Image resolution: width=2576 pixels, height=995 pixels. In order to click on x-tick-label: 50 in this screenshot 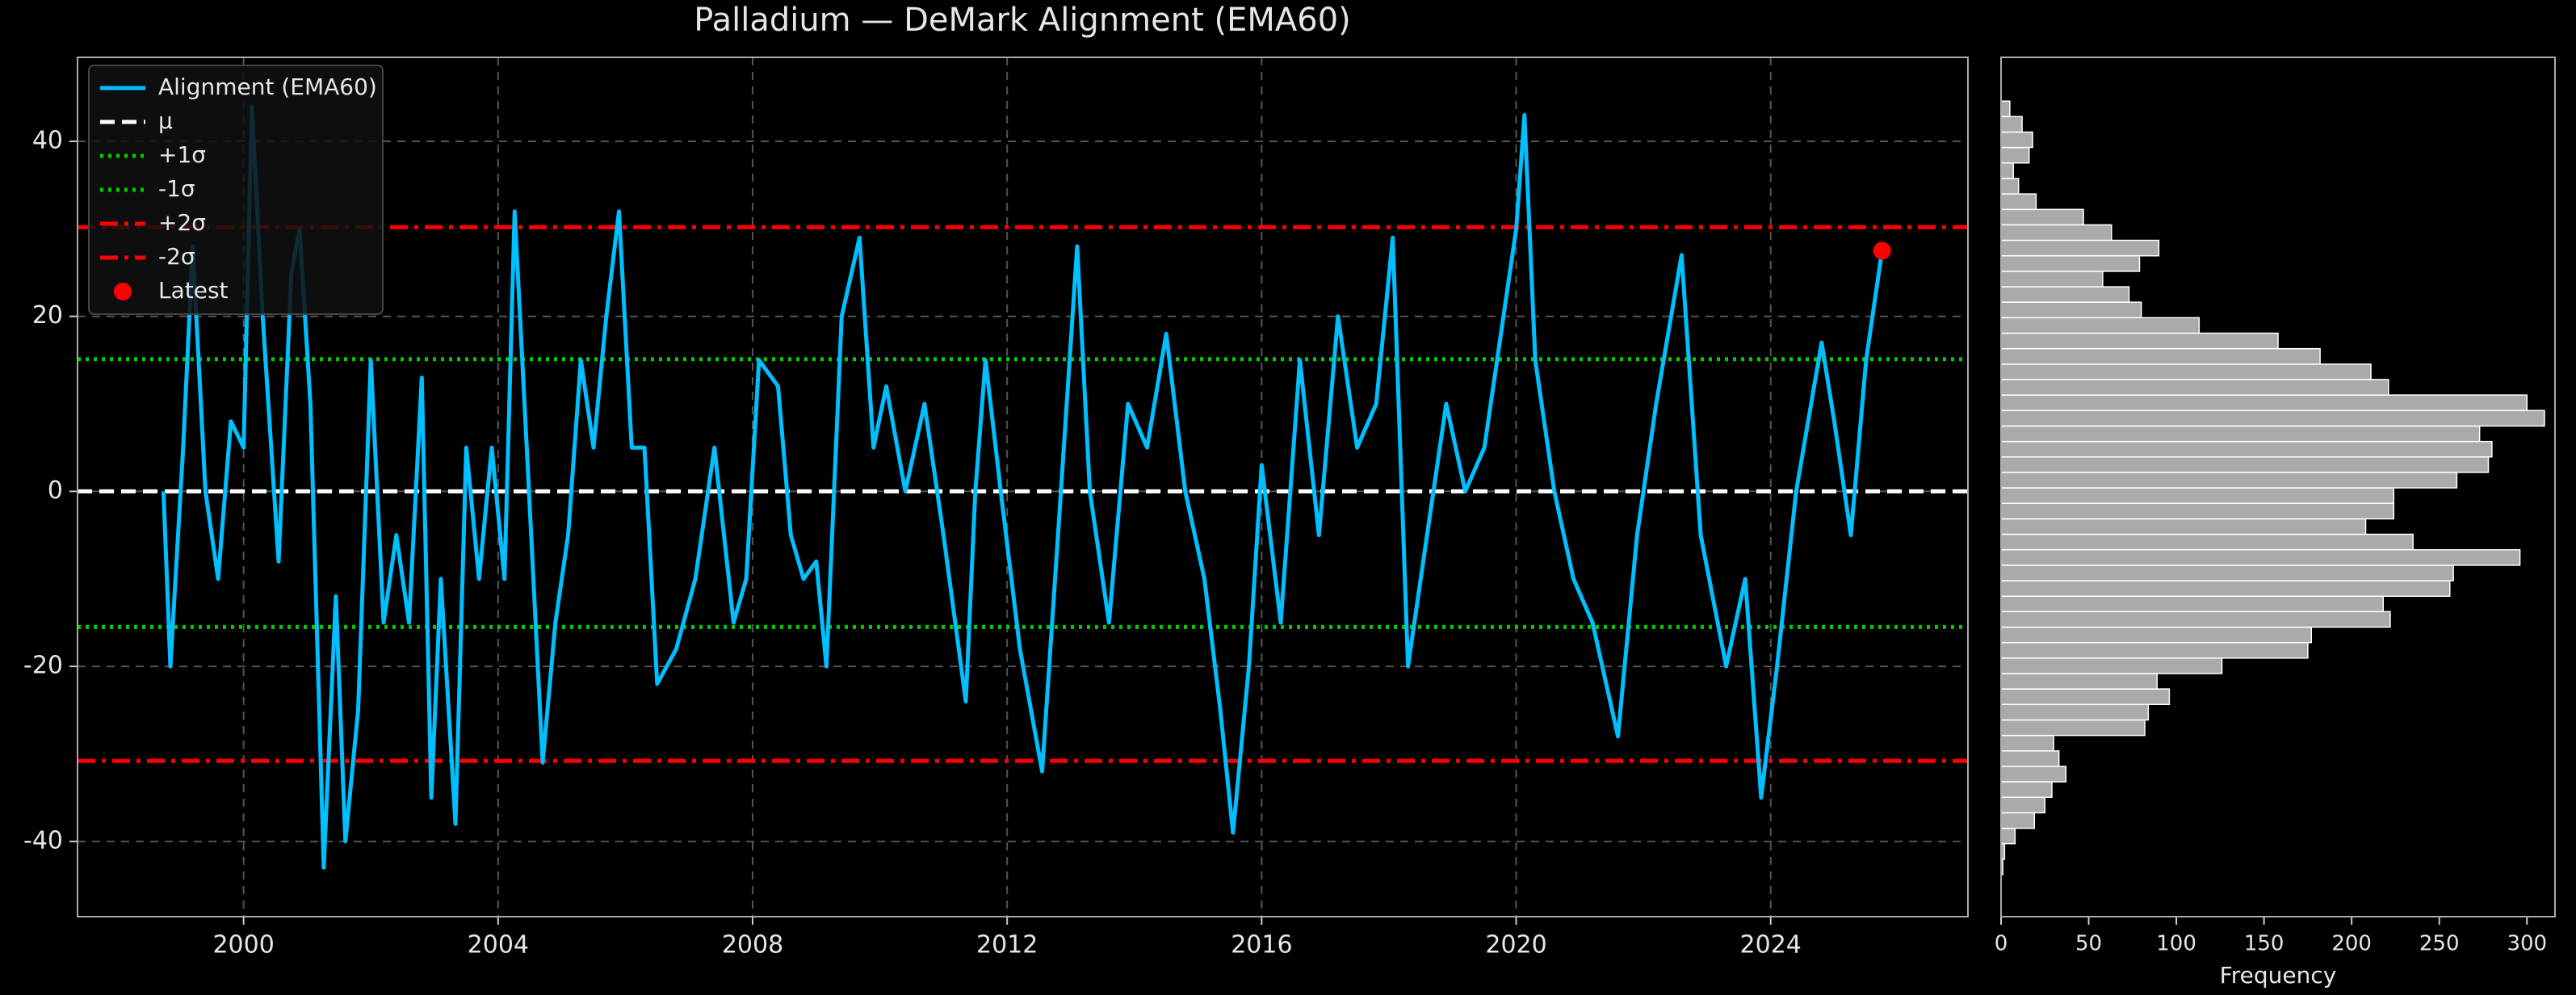, I will do `click(2088, 944)`.